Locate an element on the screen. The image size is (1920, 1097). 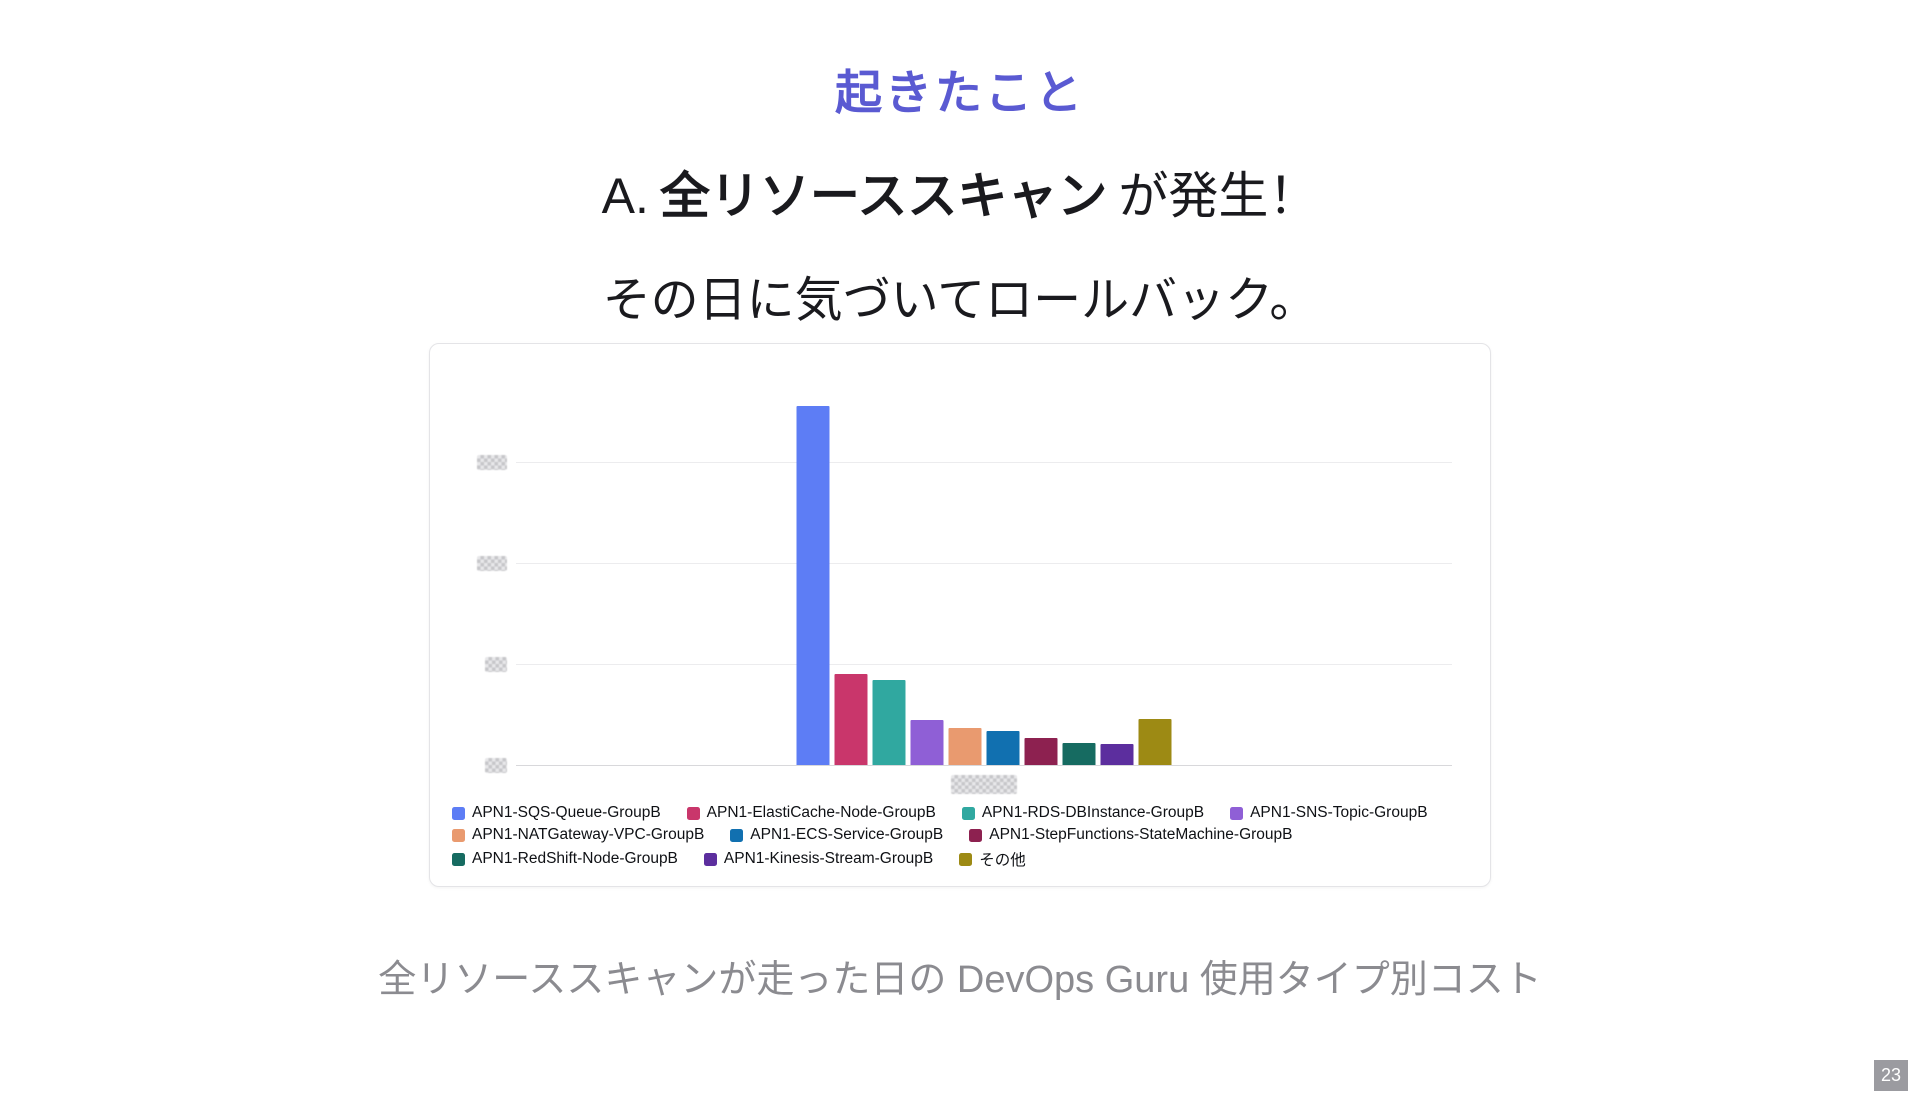
bar-APN1-Kinesis-Stream-GroupB is located at coordinates (1117, 754).